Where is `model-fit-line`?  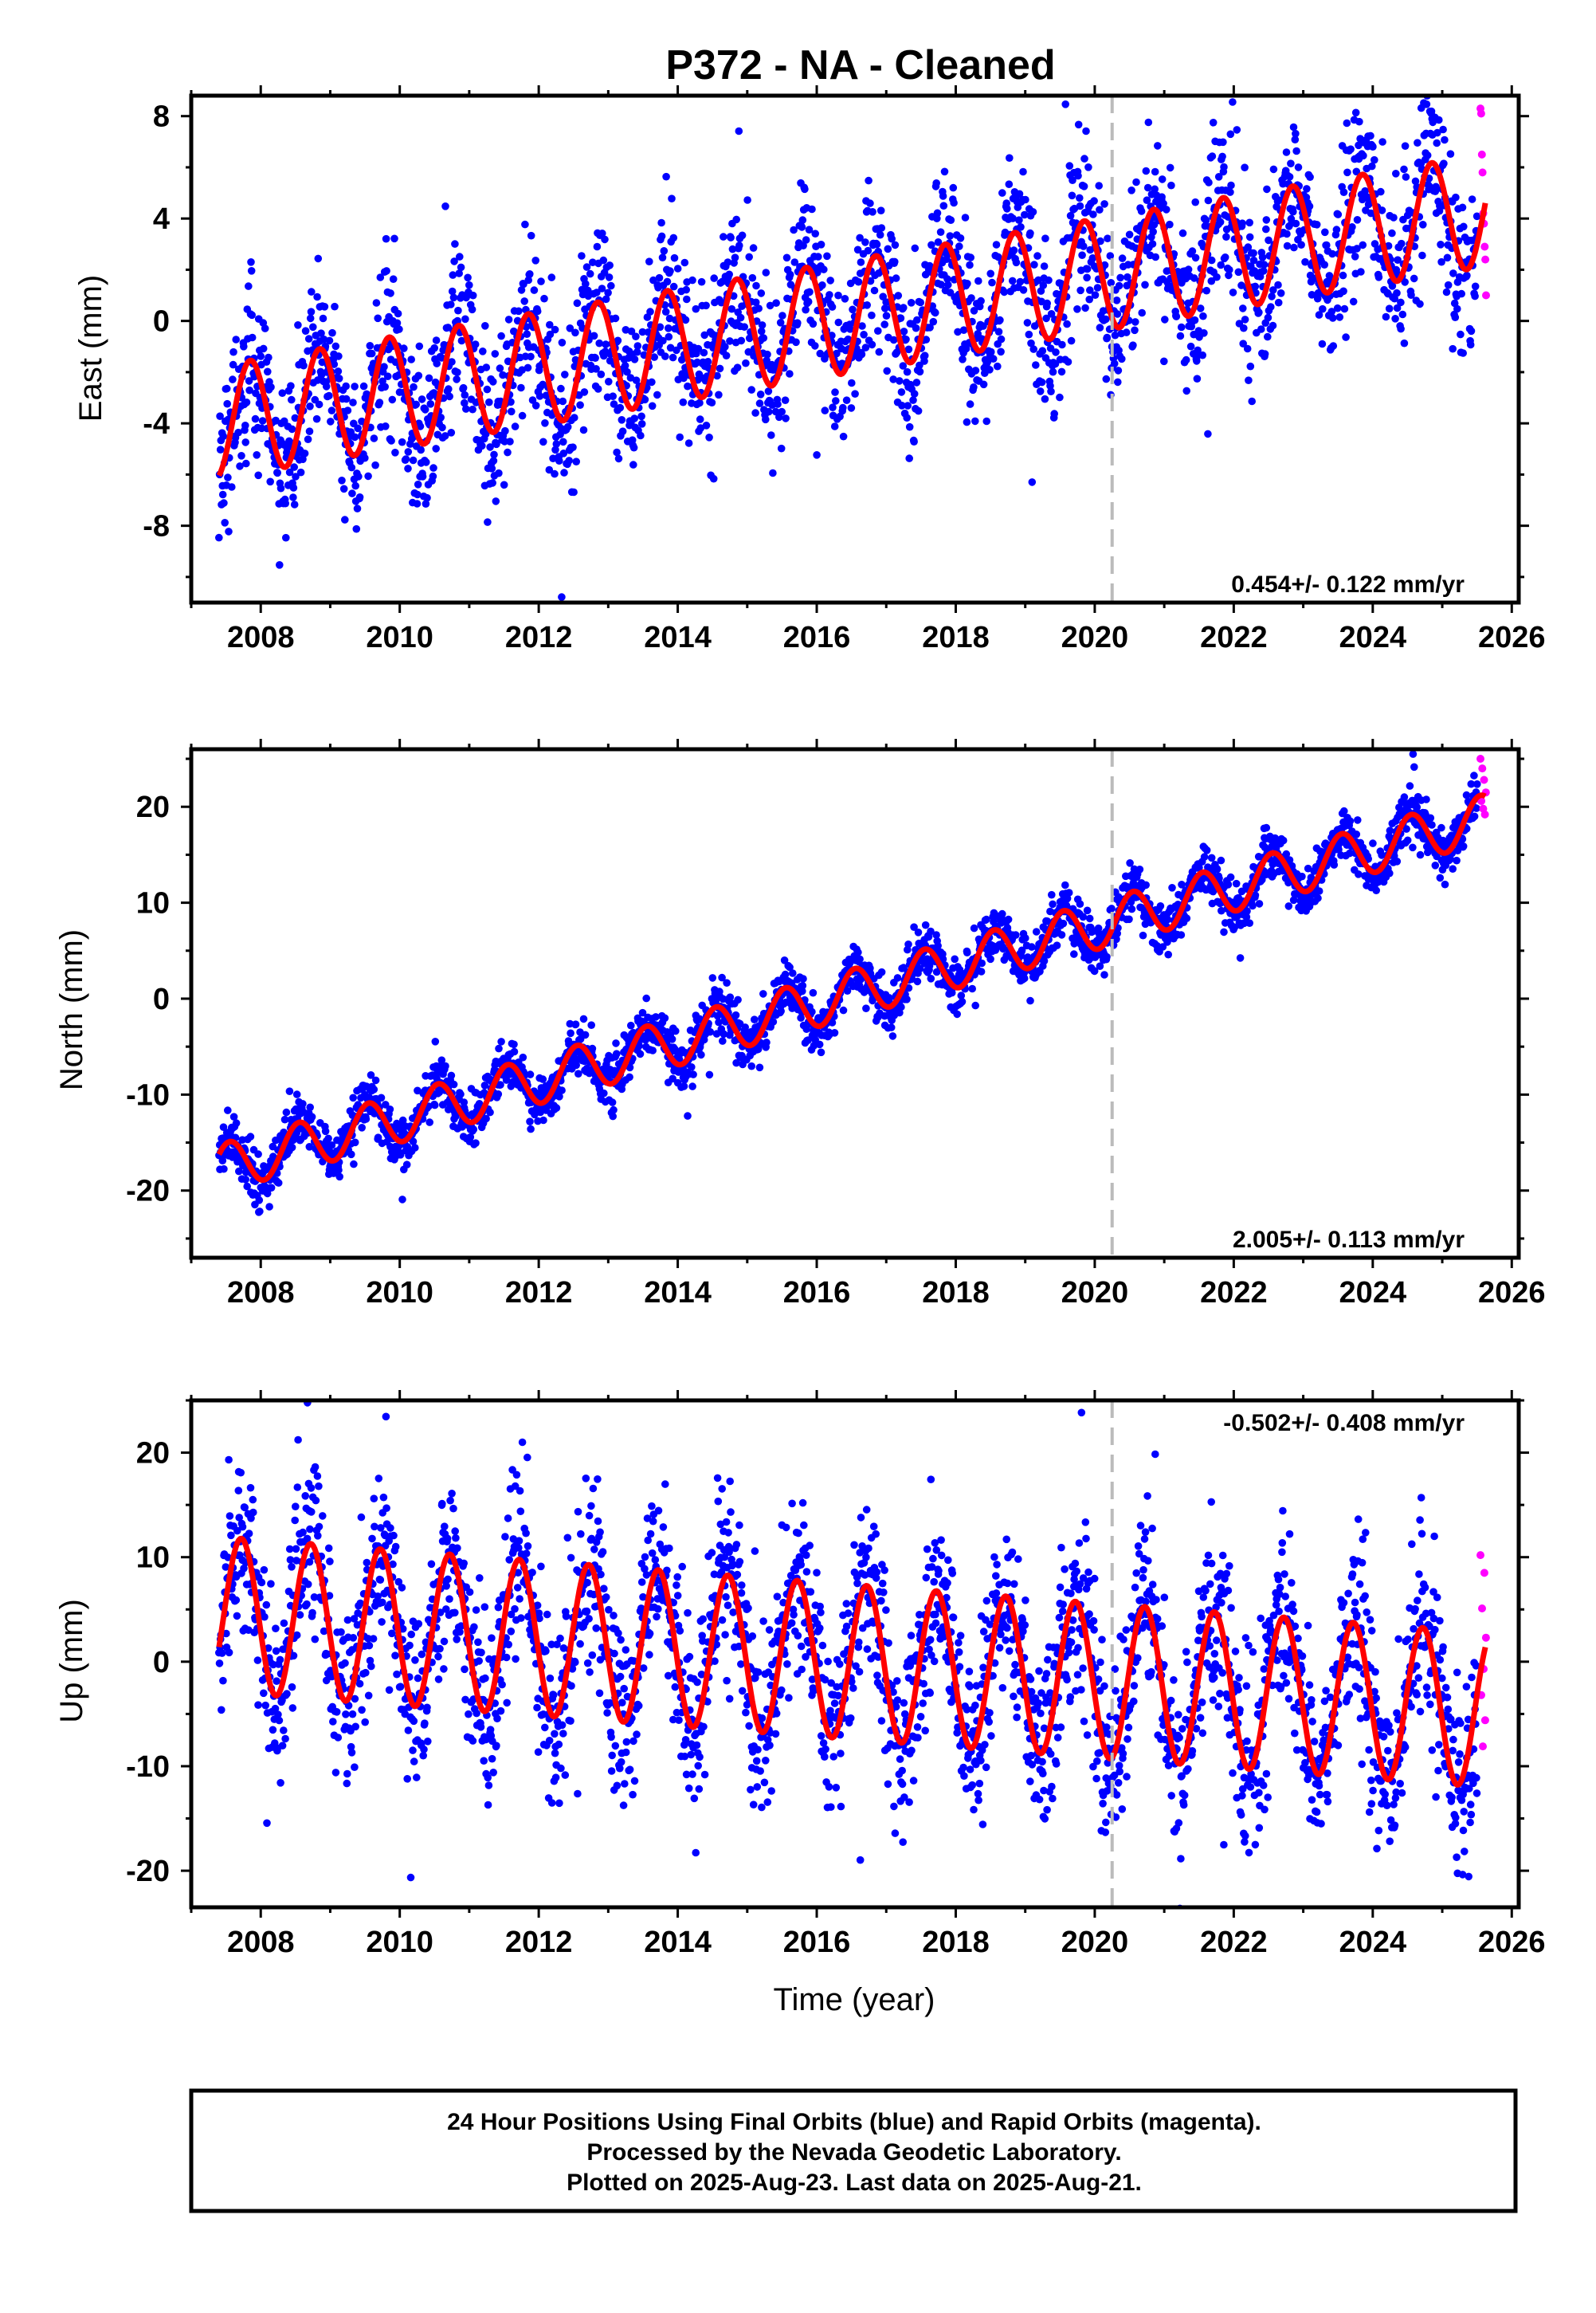 model-fit-line is located at coordinates (852, 318).